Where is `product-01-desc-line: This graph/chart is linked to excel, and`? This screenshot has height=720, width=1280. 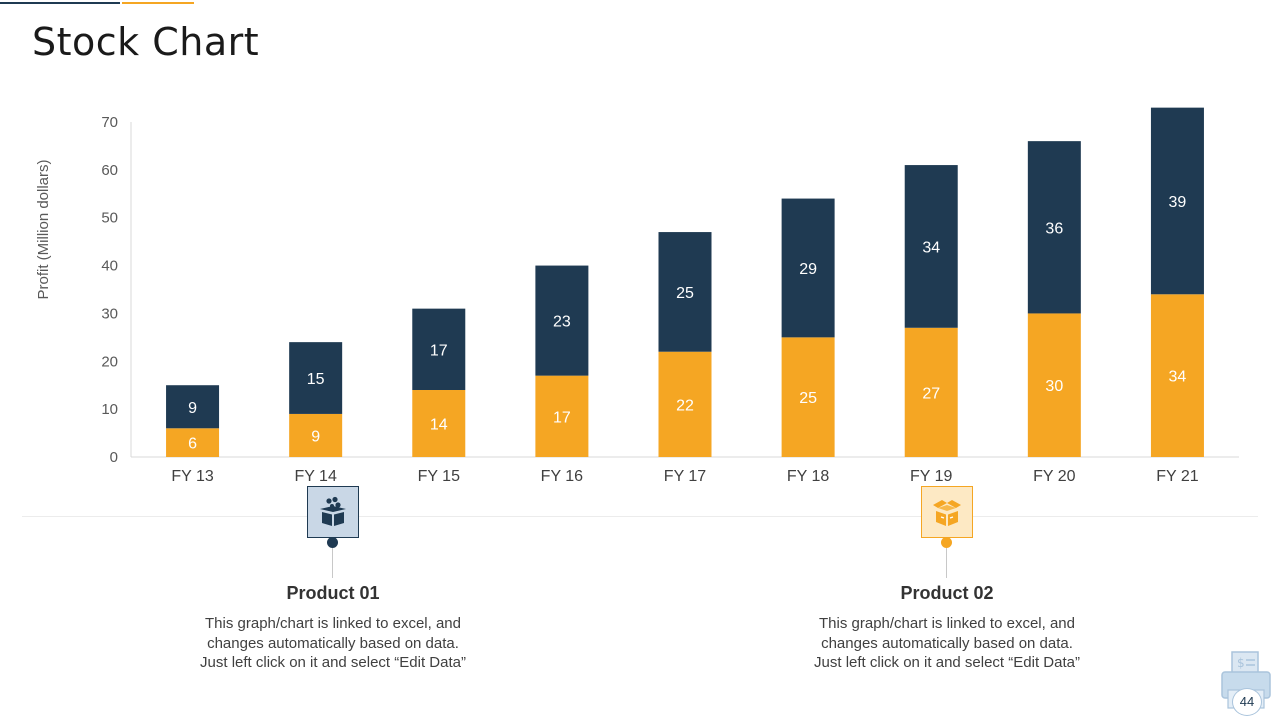
product-01-desc-line: This graph/chart is linked to excel, and is located at coordinates (333, 623).